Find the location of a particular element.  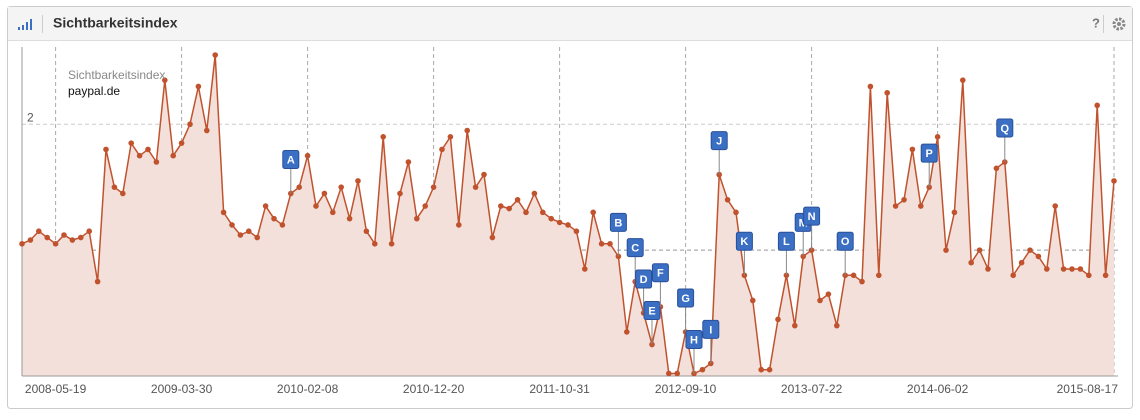

annotation-flag: L is located at coordinates (786, 253).